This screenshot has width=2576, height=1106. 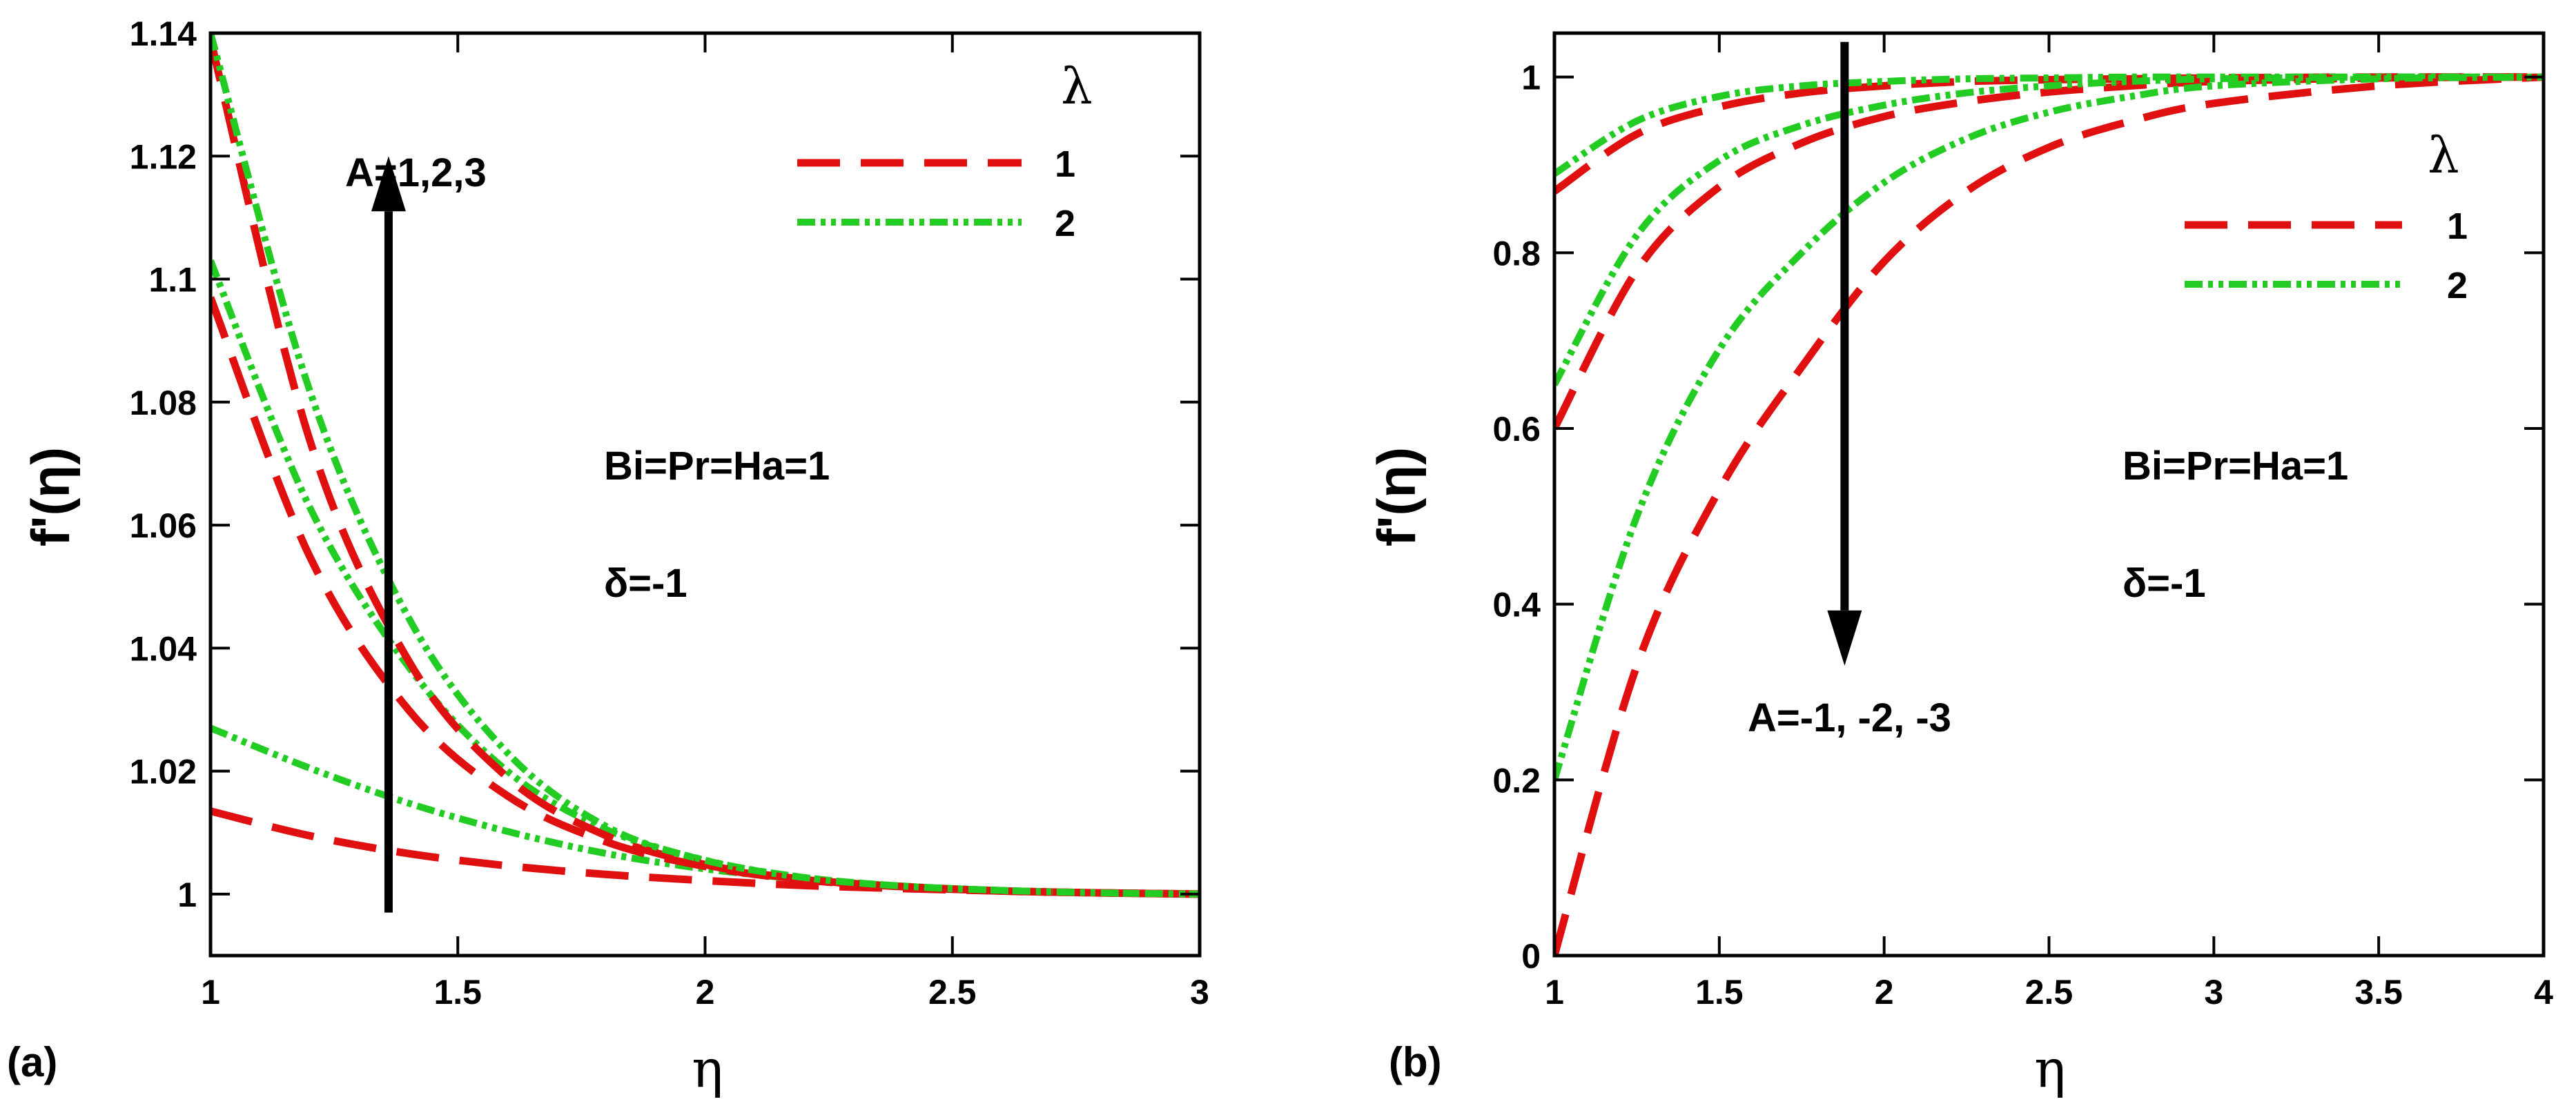 I want to click on y-tick-label: 0, so click(x=1531, y=956).